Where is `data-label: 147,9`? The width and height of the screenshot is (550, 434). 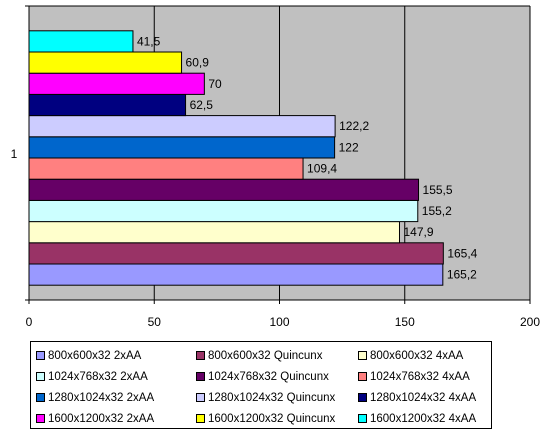 data-label: 147,9 is located at coordinates (418, 232).